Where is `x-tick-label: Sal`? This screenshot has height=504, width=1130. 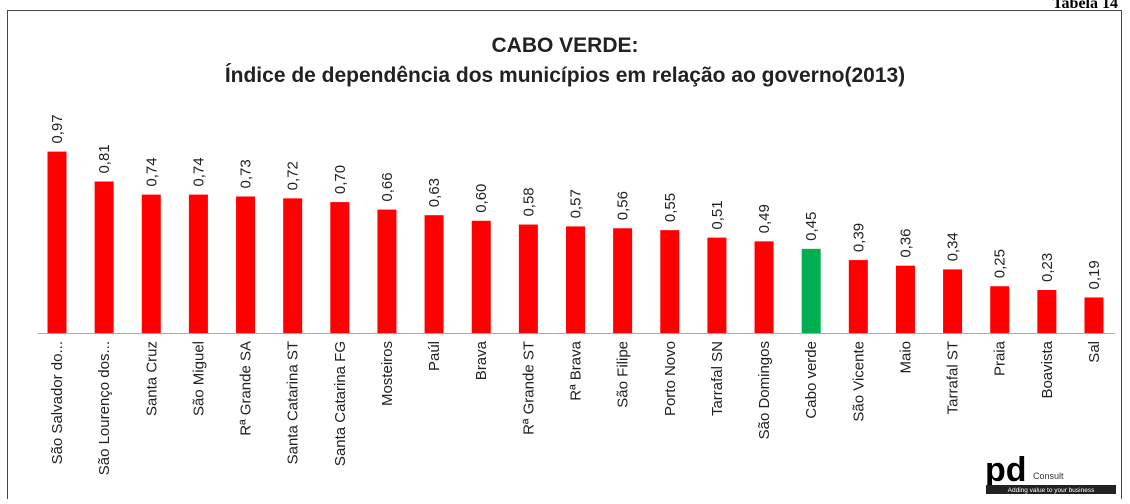 x-tick-label: Sal is located at coordinates (1094, 352).